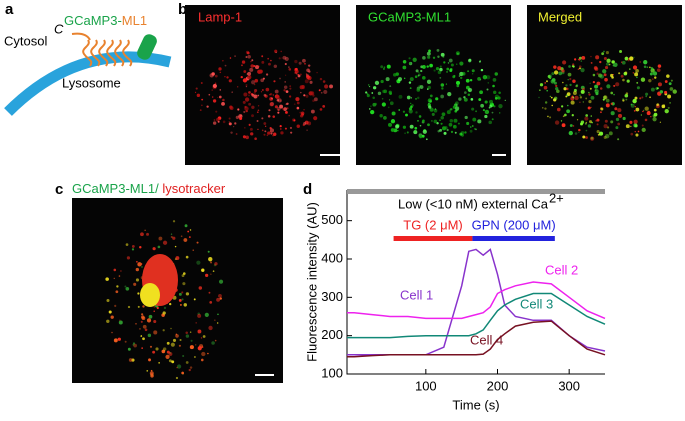  I want to click on y-tick-label: 500, so click(332, 219).